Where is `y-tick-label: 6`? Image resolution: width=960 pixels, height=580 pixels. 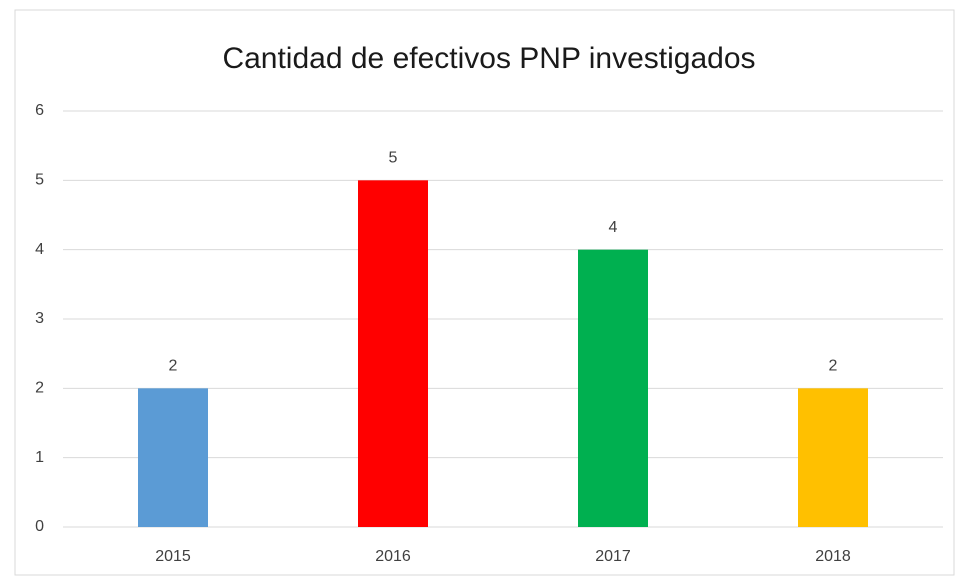 y-tick-label: 6 is located at coordinates (39, 110).